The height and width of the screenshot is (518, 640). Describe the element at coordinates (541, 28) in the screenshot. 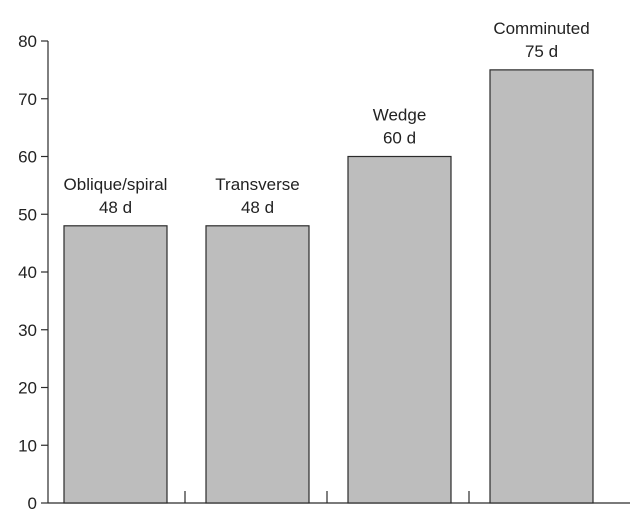

I see `bar-category-label: Comminuted` at that location.